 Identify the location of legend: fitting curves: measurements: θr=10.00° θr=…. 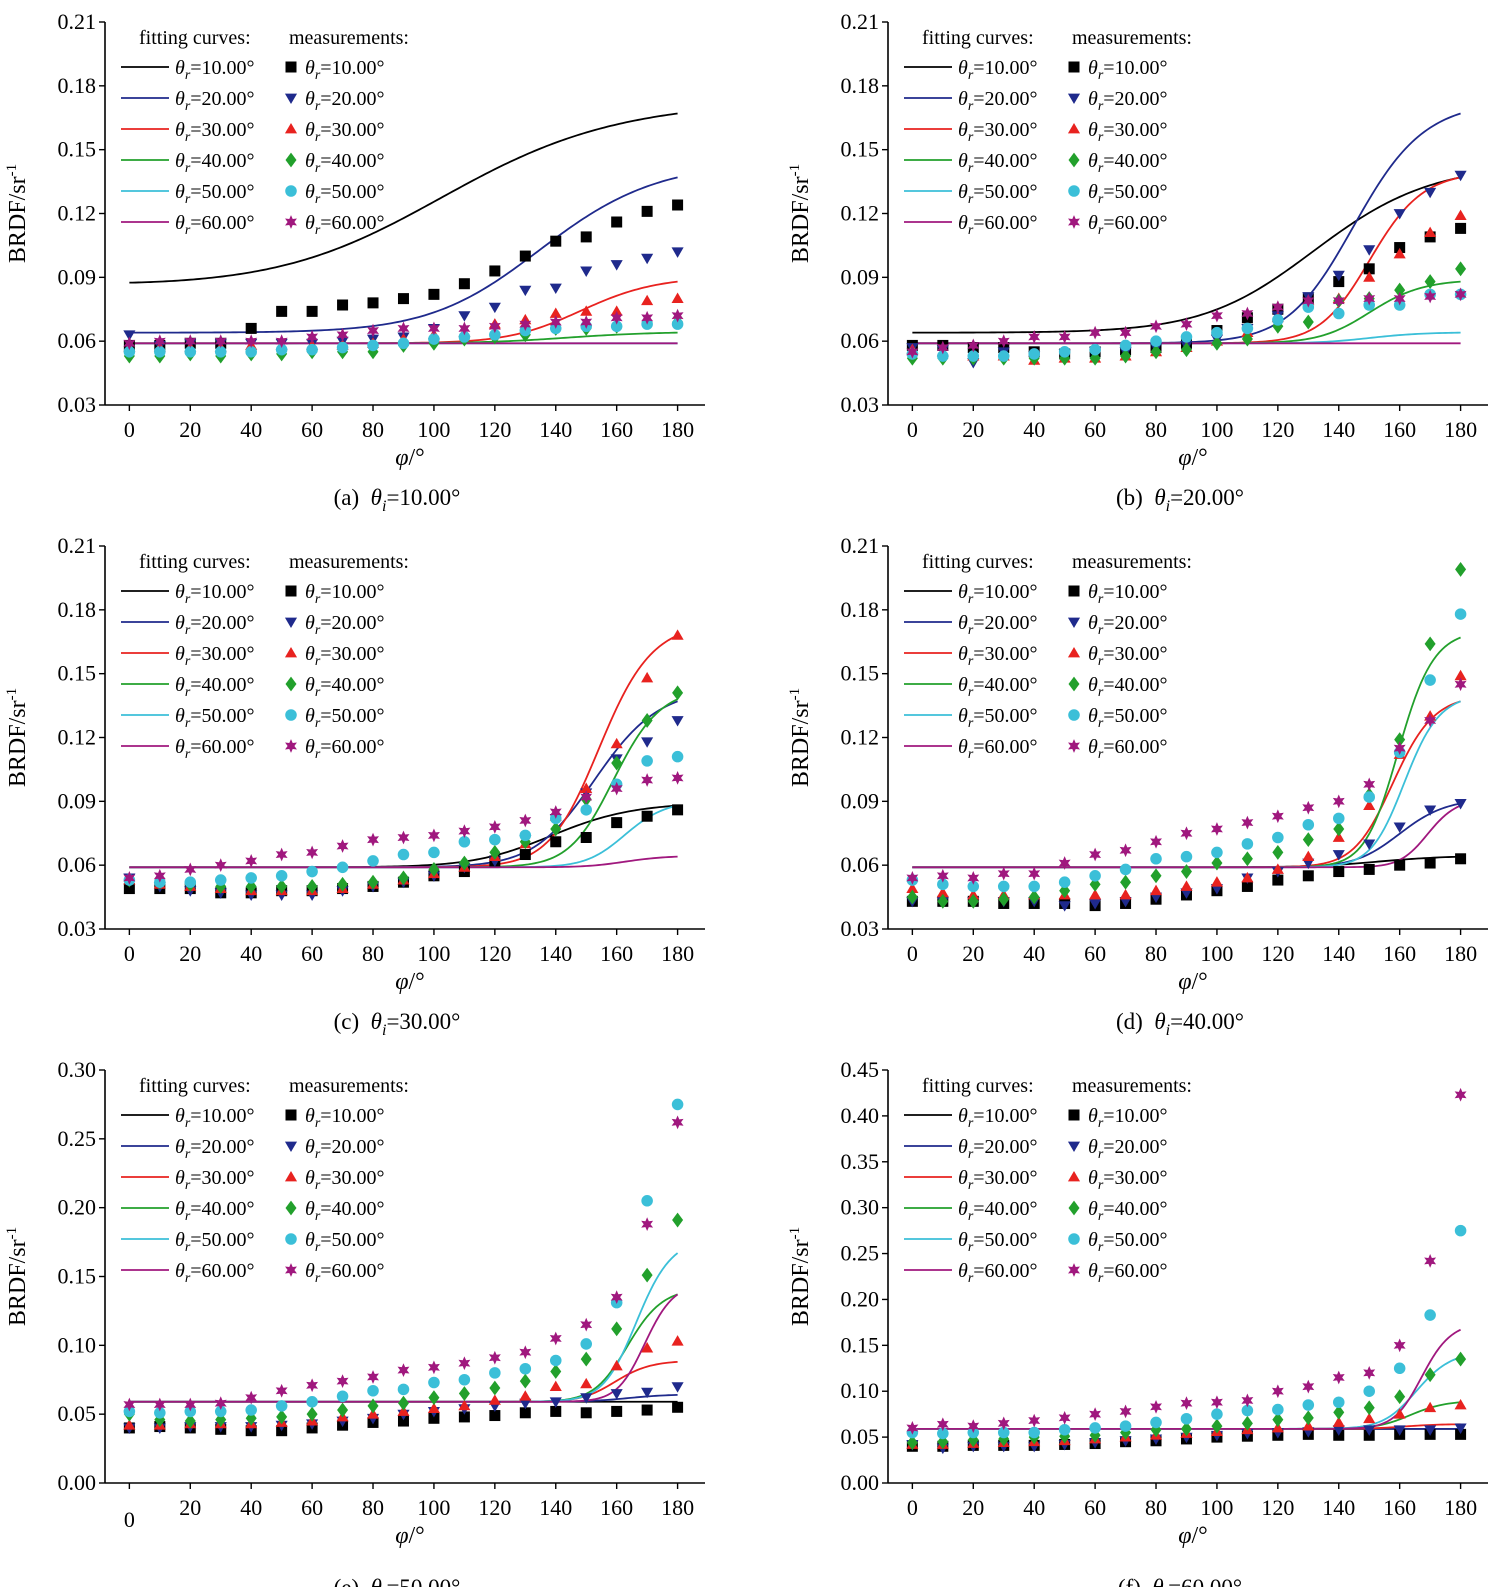
(1048, 1180).